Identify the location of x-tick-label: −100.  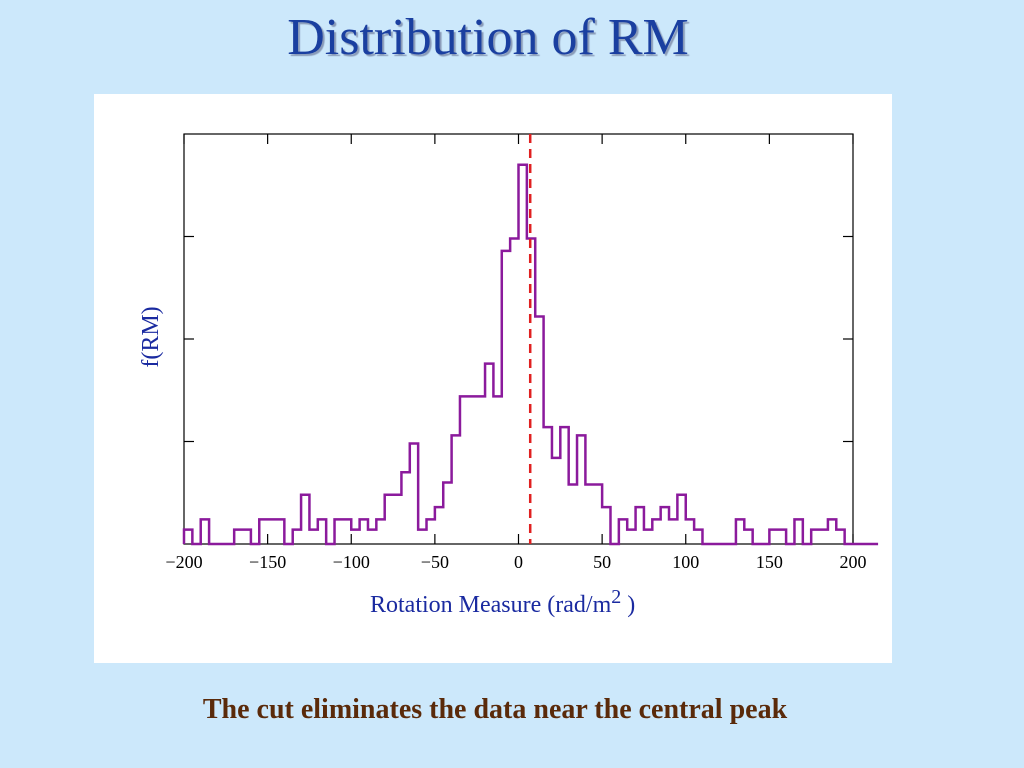
(351, 562).